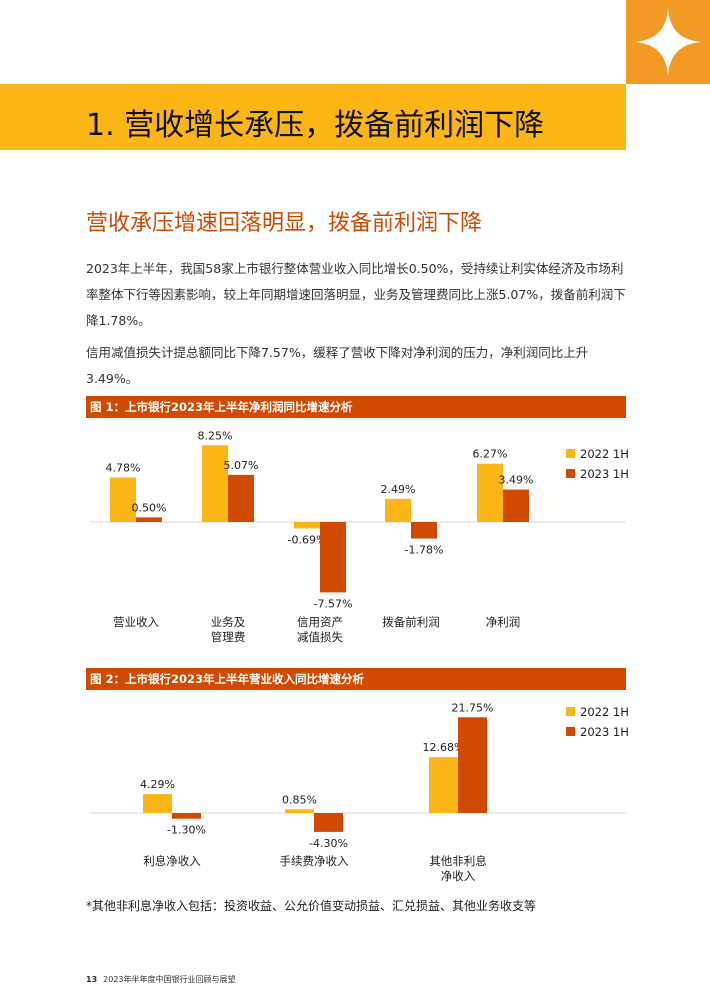 The image size is (710, 1004). Describe the element at coordinates (136, 622) in the screenshot. I see `category-label: 营业收入` at that location.